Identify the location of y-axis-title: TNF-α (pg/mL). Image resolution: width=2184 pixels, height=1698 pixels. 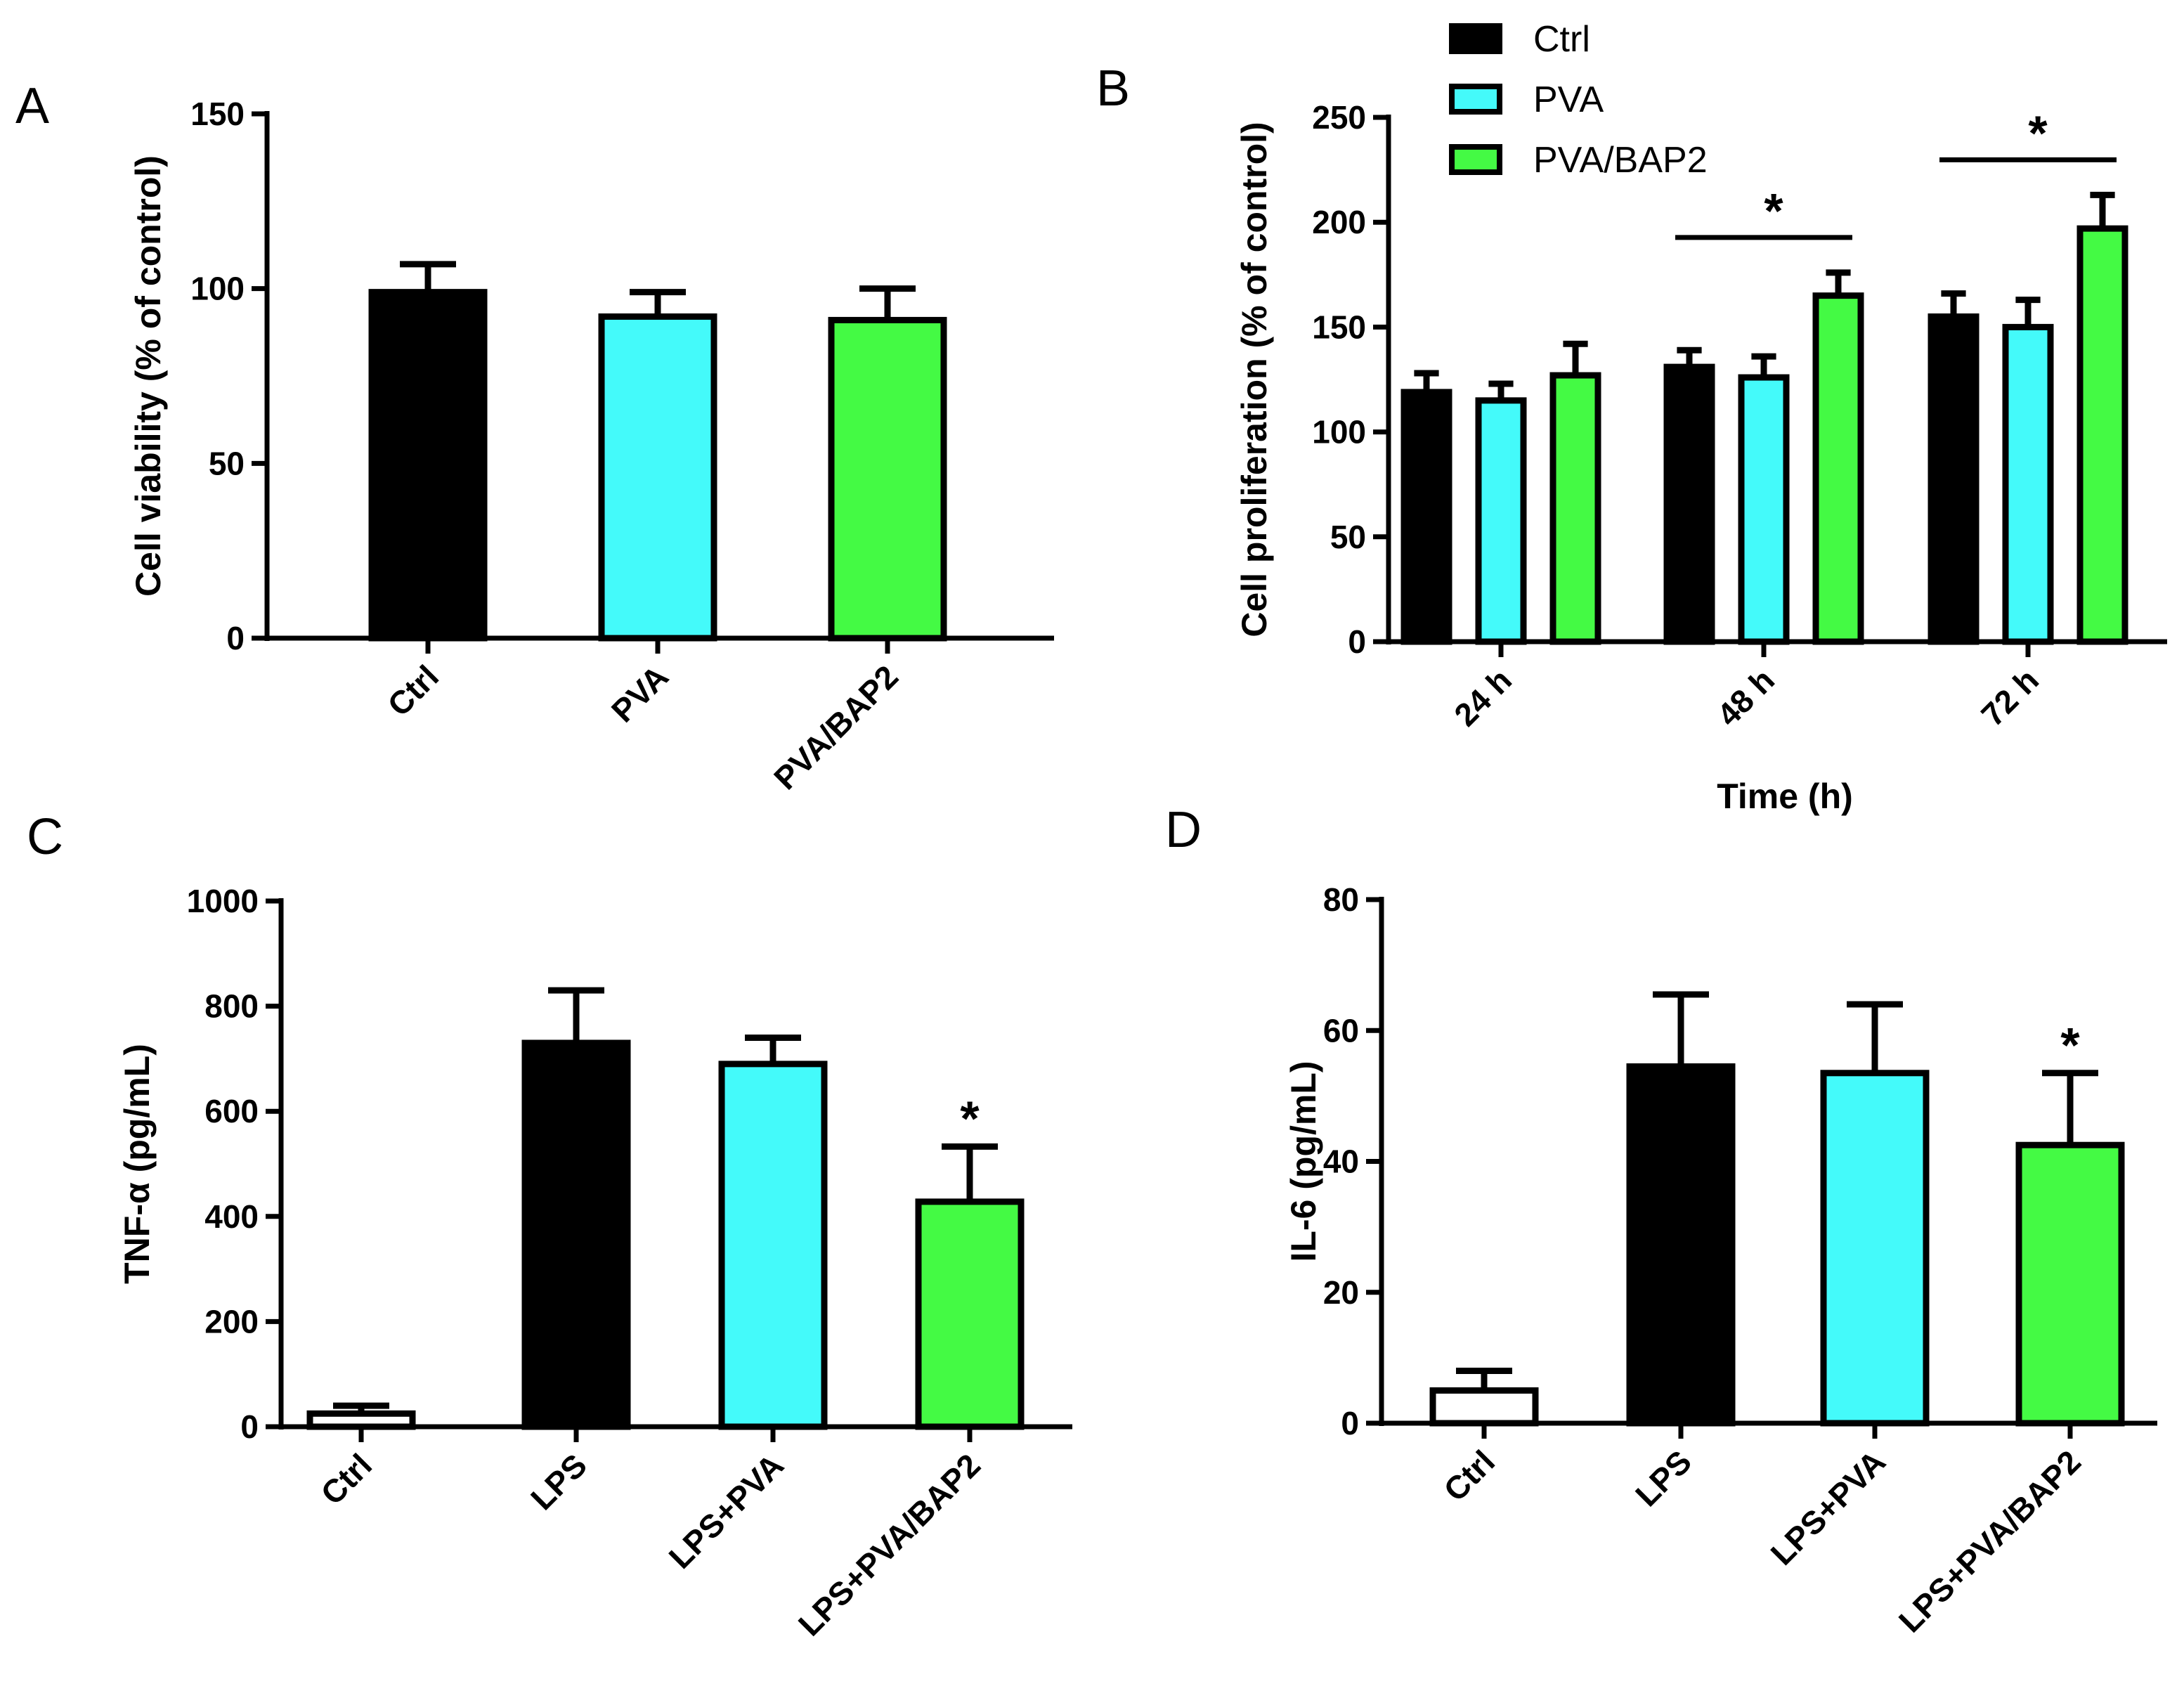
(137, 1164).